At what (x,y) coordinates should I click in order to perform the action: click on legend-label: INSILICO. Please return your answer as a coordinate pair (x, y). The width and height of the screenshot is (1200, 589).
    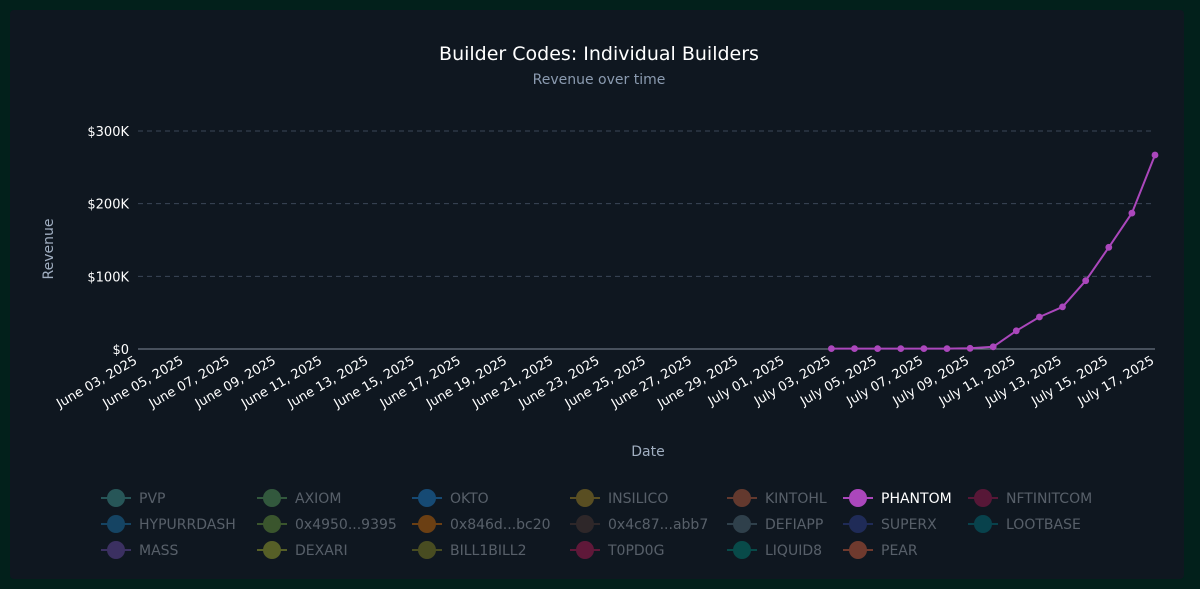
    Looking at the image, I should click on (638, 499).